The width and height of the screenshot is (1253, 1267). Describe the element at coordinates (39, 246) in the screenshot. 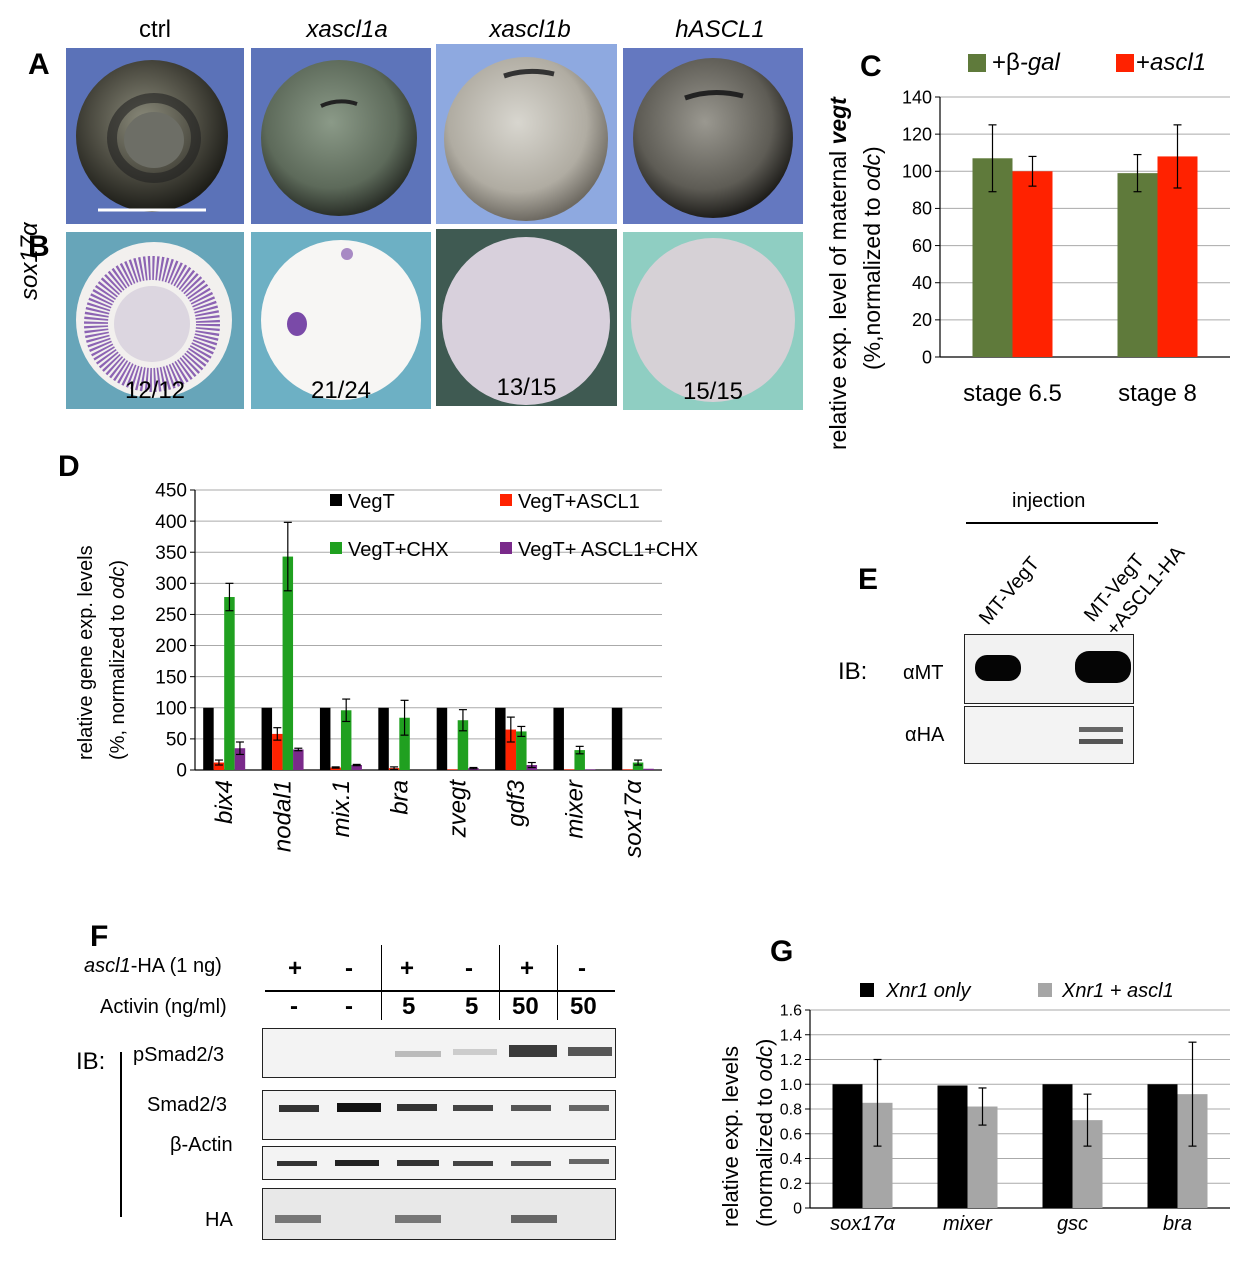

I see `panel-letter-b: B` at that location.